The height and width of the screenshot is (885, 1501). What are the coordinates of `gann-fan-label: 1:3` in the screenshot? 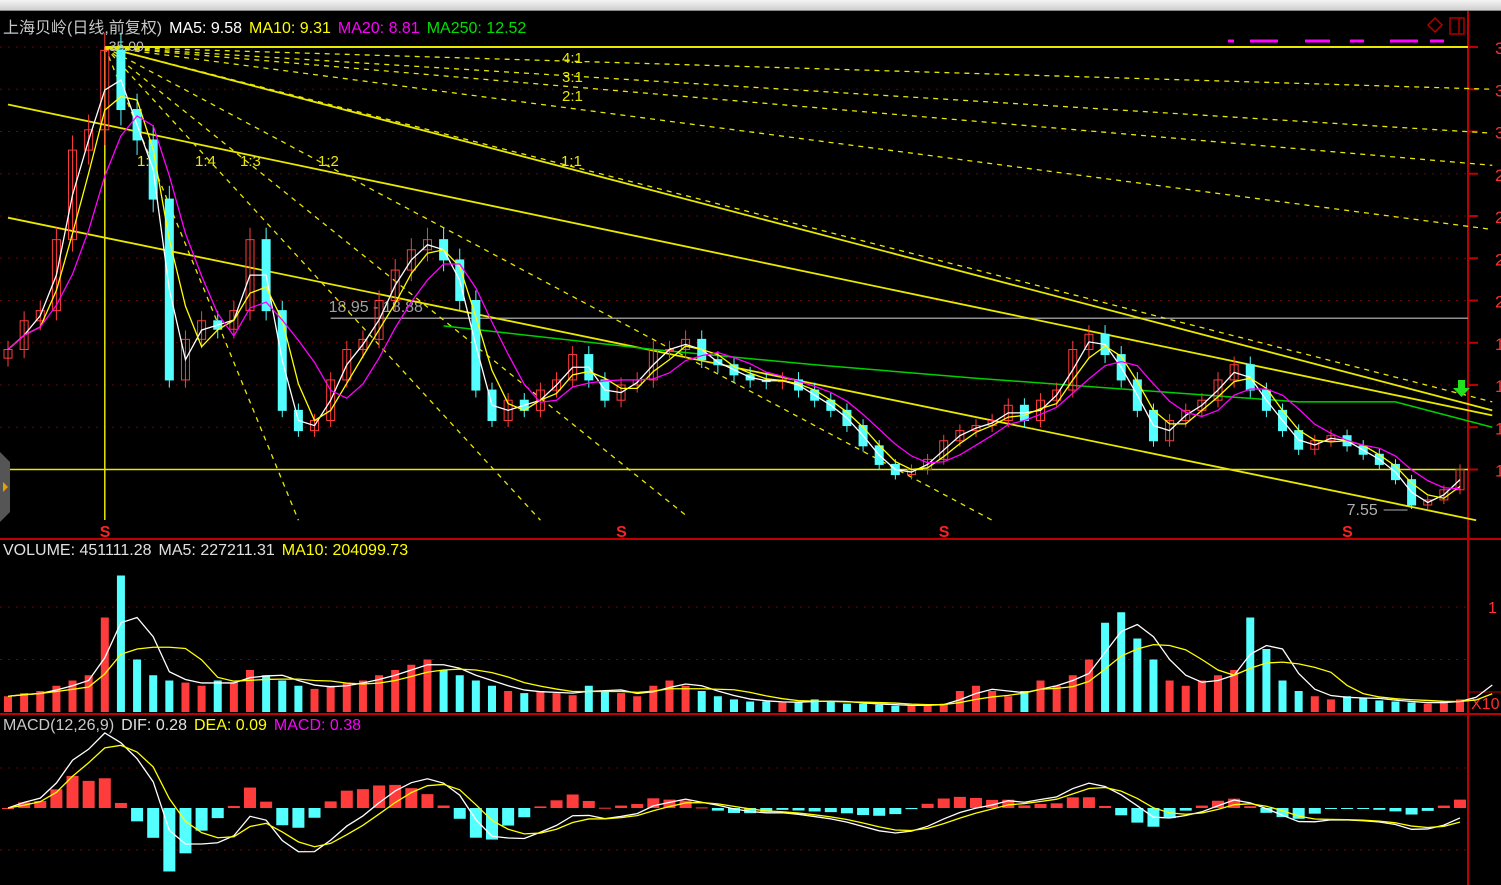 It's located at (250, 161).